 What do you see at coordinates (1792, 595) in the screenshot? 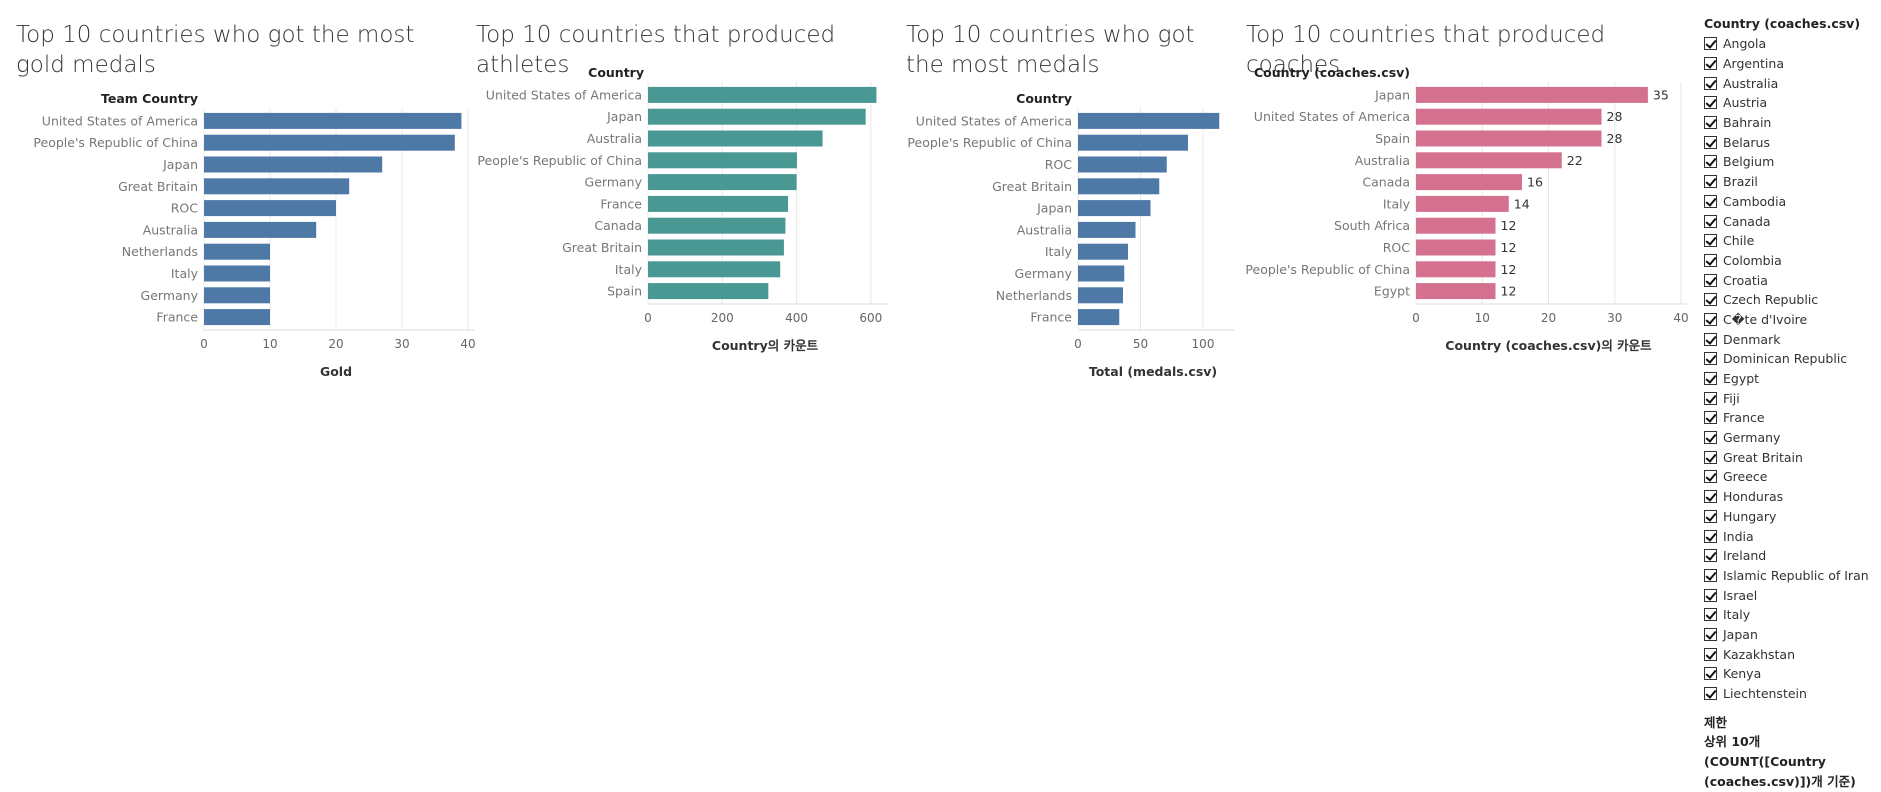
I see `filter-item: Israel` at bounding box center [1792, 595].